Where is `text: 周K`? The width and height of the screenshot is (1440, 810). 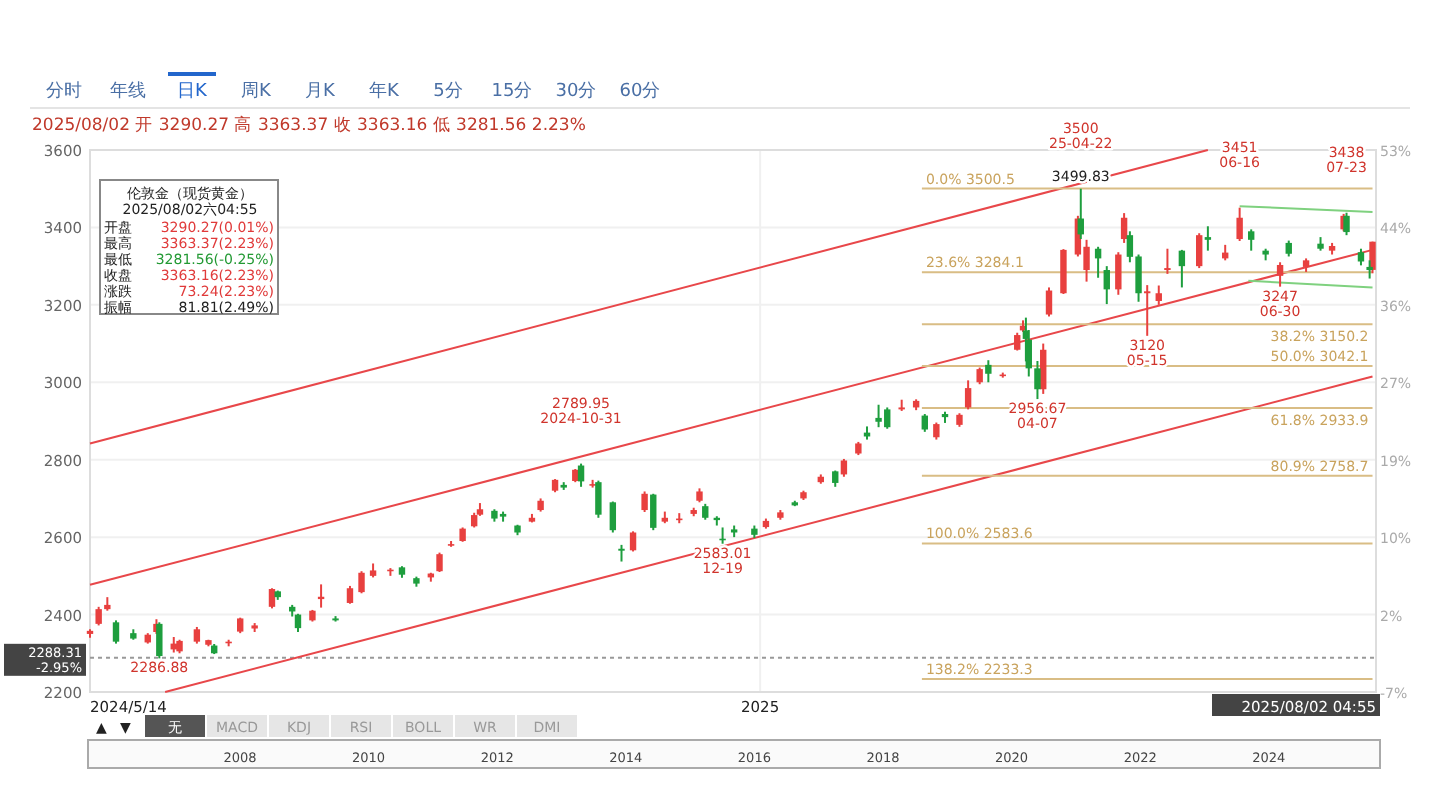 text: 周K is located at coordinates (257, 91).